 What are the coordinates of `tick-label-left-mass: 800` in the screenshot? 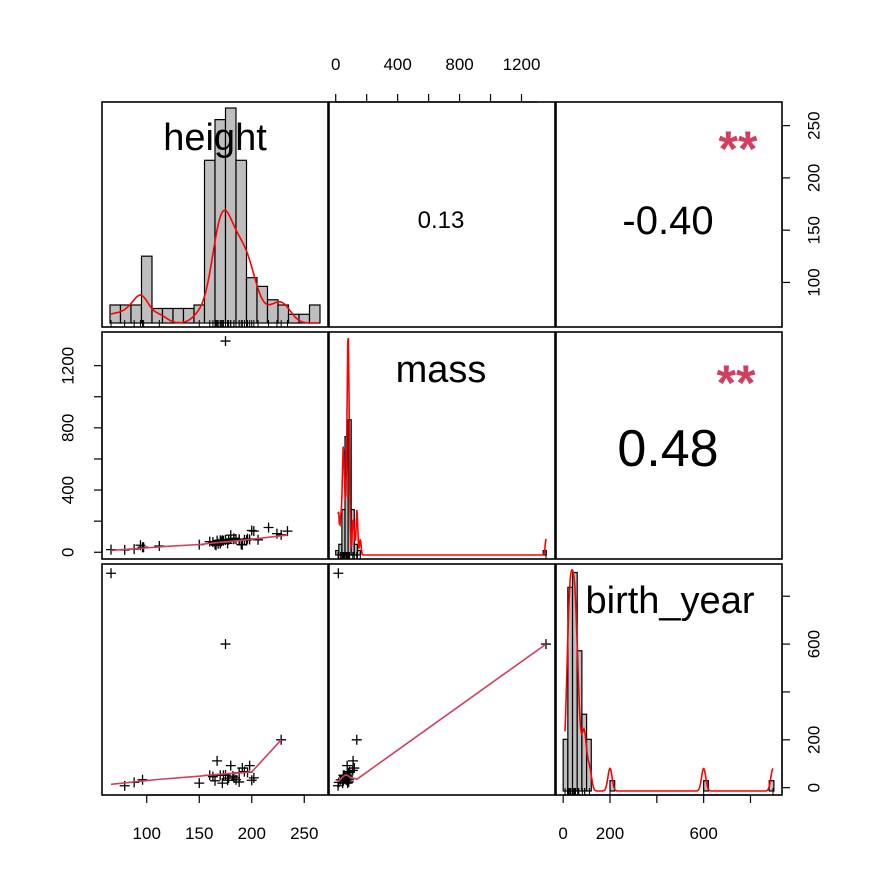 It's located at (68, 428).